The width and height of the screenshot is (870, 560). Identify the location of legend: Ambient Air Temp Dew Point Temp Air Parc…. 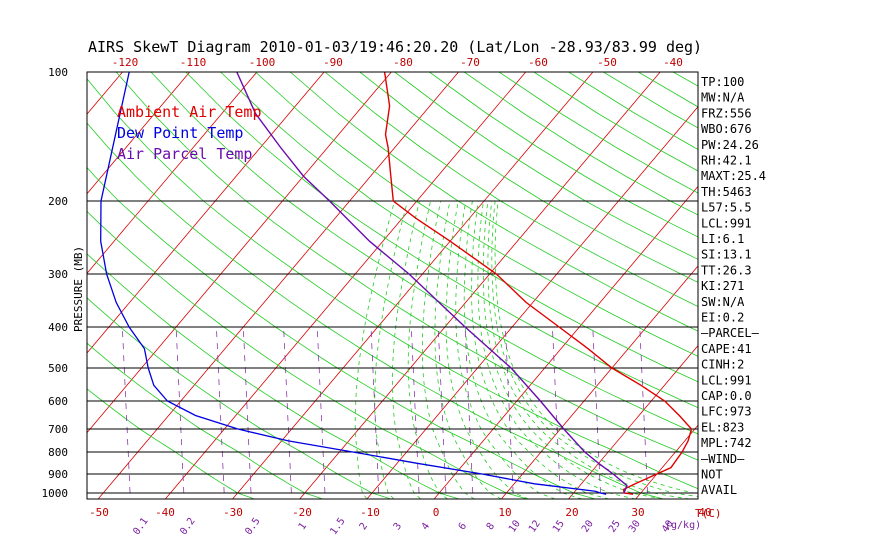
(189, 133).